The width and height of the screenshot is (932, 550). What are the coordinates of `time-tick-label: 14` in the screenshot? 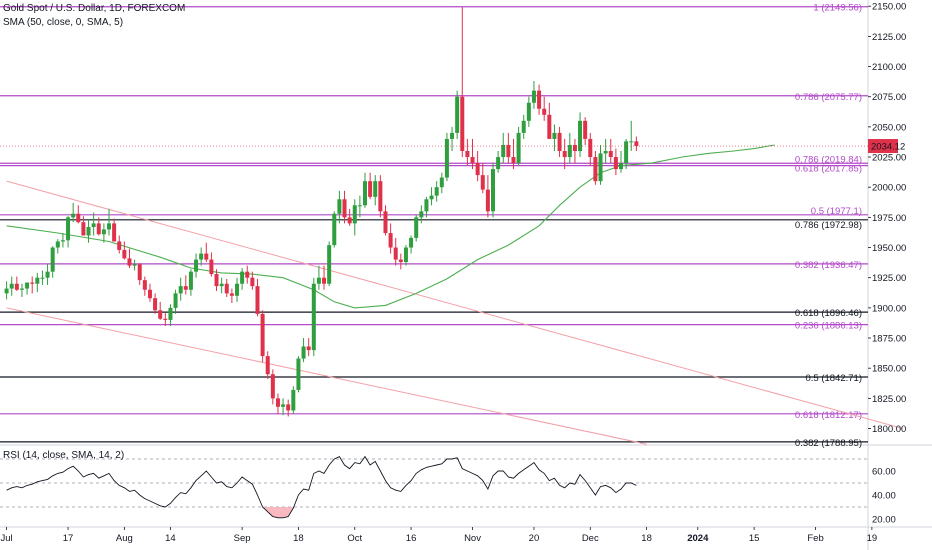 It's located at (170, 538).